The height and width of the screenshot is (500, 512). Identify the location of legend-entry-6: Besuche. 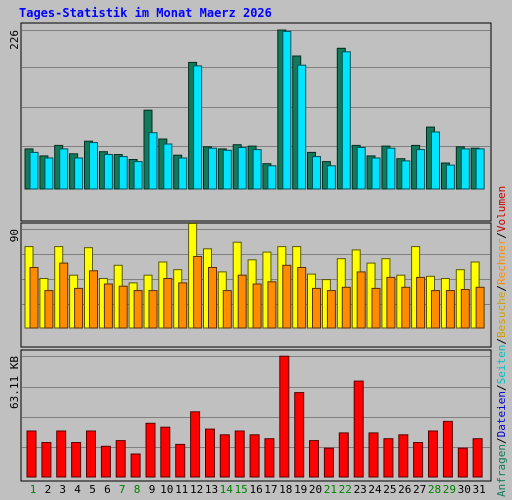
(501, 315).